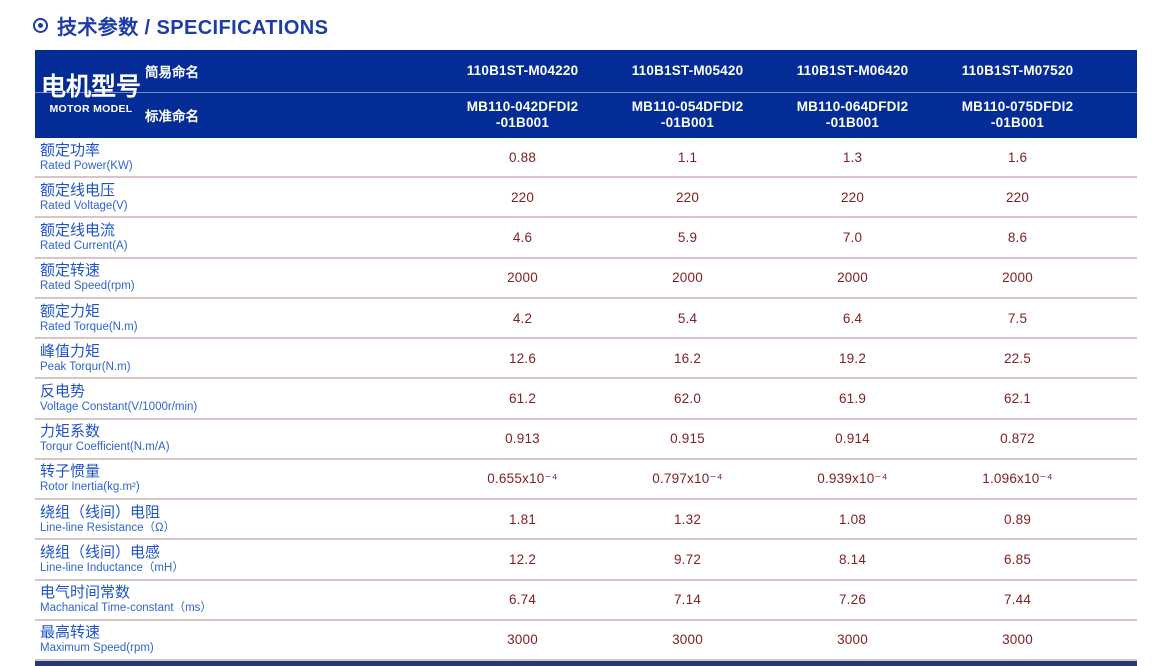 This screenshot has height=666, width=1174. I want to click on column-header-simple: 110B1ST-M04220, so click(522, 70).